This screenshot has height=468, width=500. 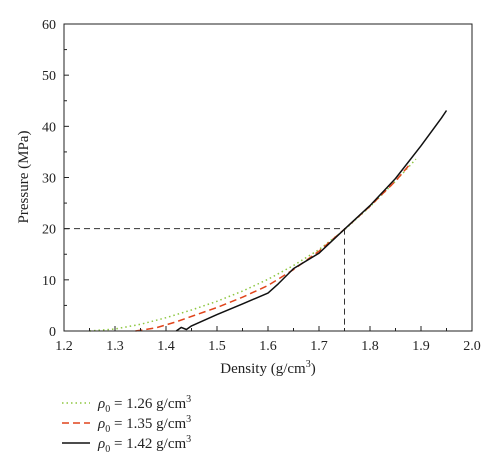 I want to click on x-tick-label: 1.8, so click(x=370, y=346).